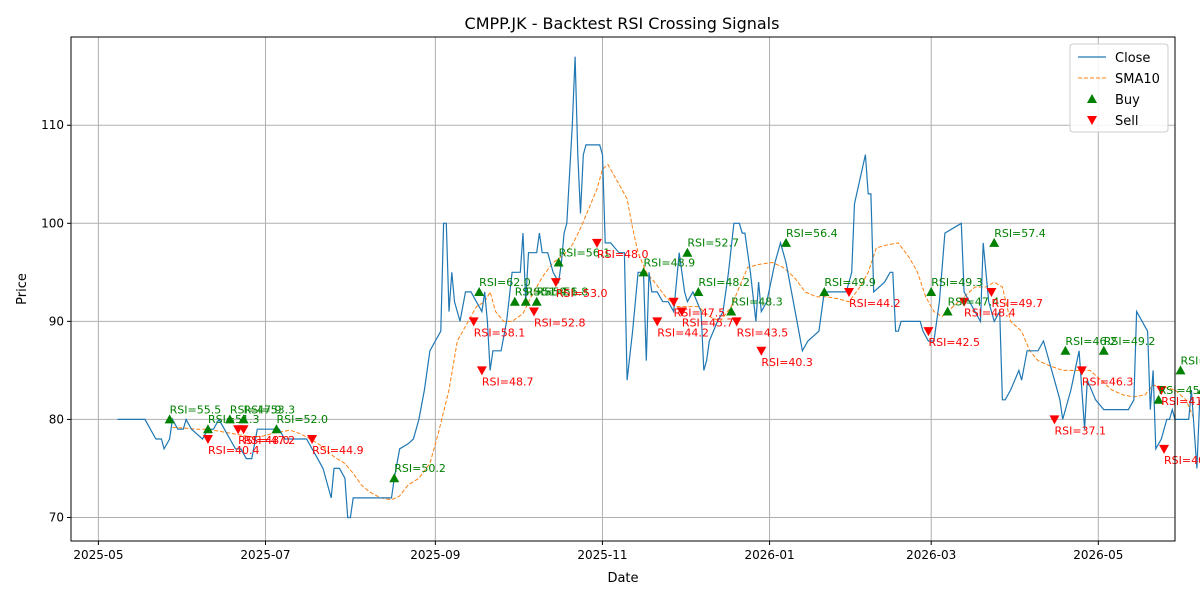 The width and height of the screenshot is (1200, 600). I want to click on buy-annotation: RSI=45.1, so click(1179, 390).